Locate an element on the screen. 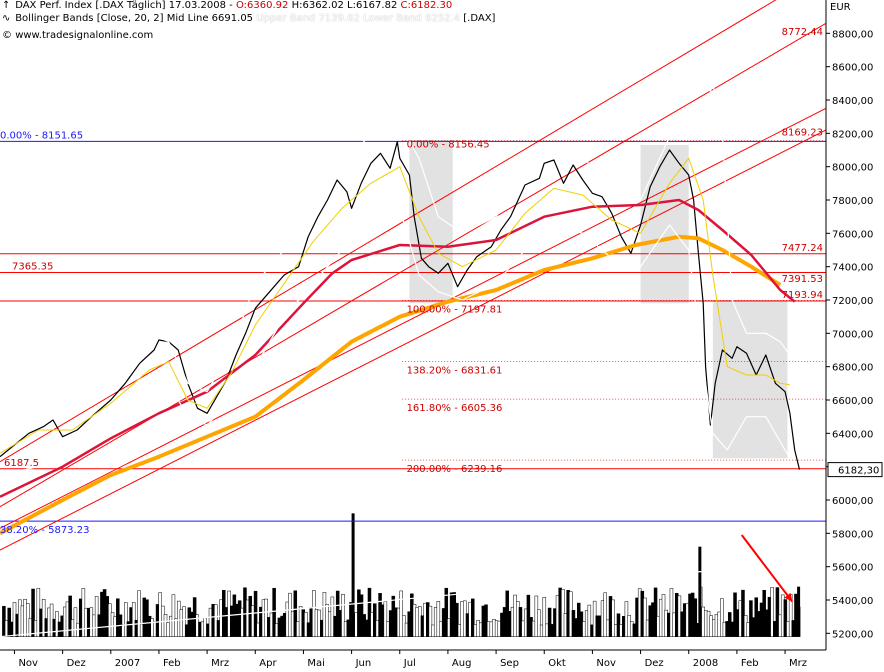 The height and width of the screenshot is (672, 884). y-tick-label: 6000,00 is located at coordinates (852, 501).